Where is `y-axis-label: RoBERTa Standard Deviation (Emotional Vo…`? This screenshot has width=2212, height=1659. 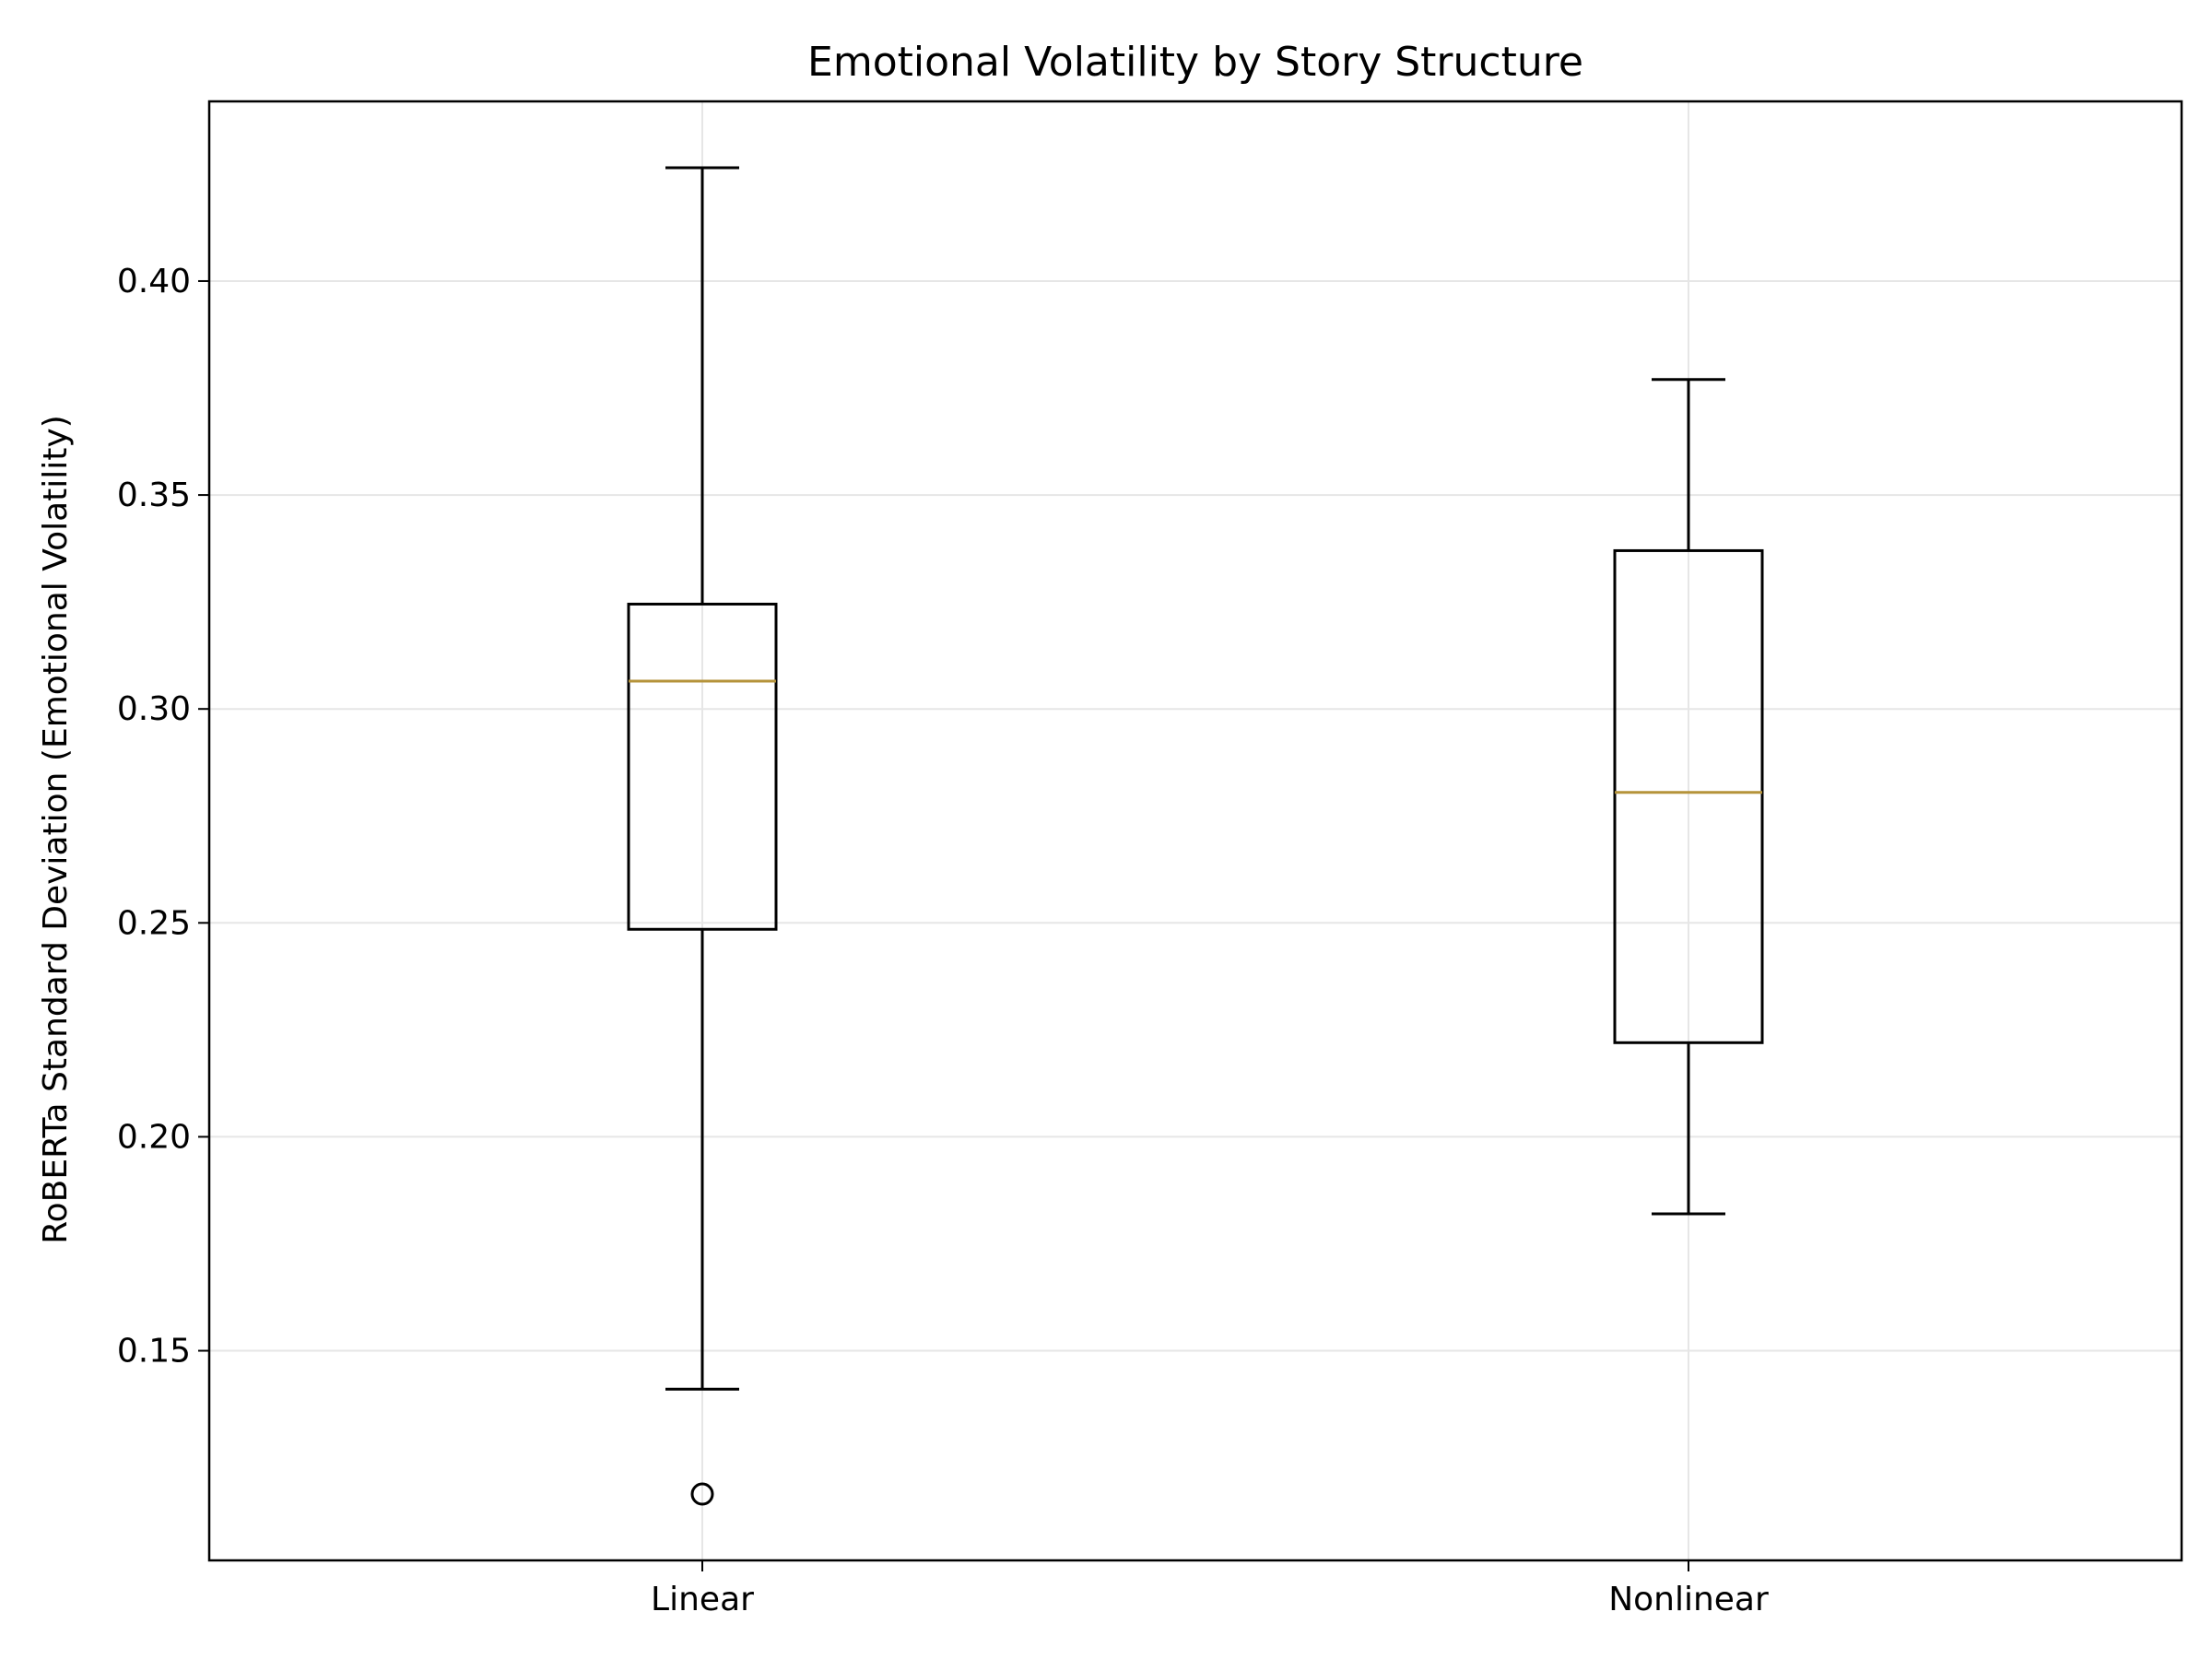
y-axis-label: RoBERTa Standard Deviation (Emotional Vo… is located at coordinates (56, 829).